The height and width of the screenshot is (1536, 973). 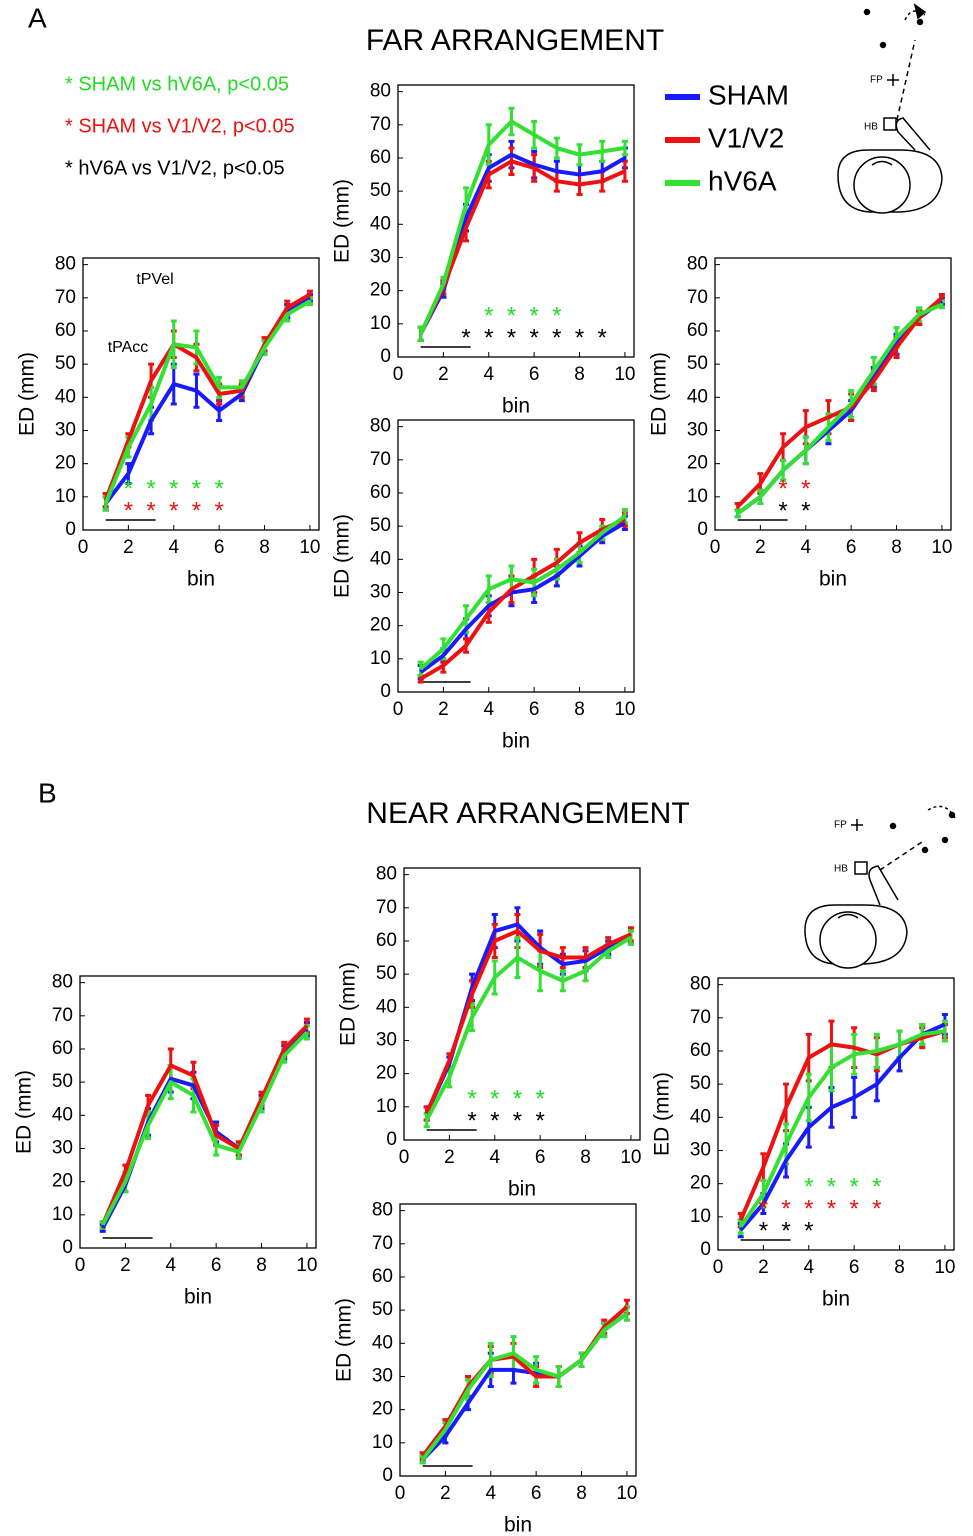 I want to click on diagram-label: FP, so click(x=840, y=825).